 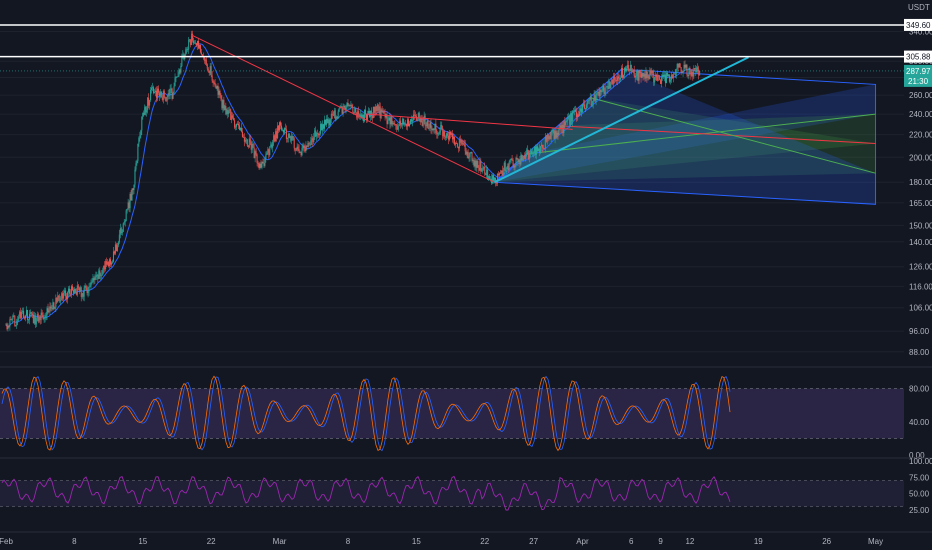 What do you see at coordinates (758, 541) in the screenshot?
I see `time-tick-label: 19` at bounding box center [758, 541].